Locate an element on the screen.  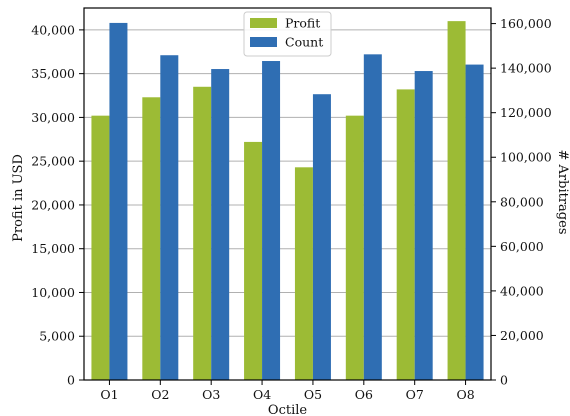
bar-count-o6 is located at coordinates (372, 217).